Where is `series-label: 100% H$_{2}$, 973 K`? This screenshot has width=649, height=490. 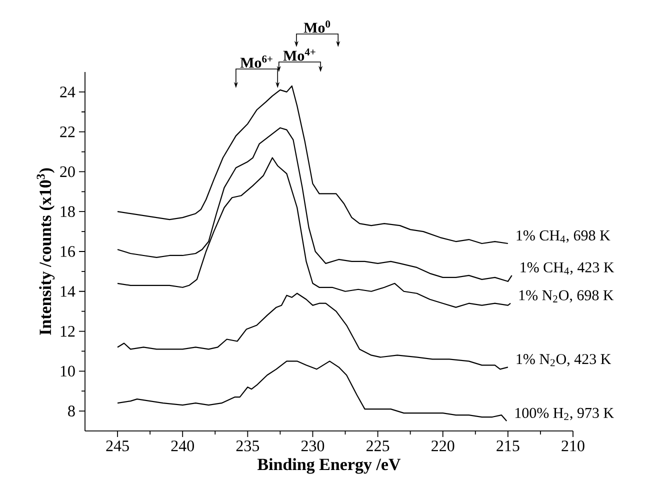 series-label: 100% H$_{2}$, 973 K is located at coordinates (564, 414).